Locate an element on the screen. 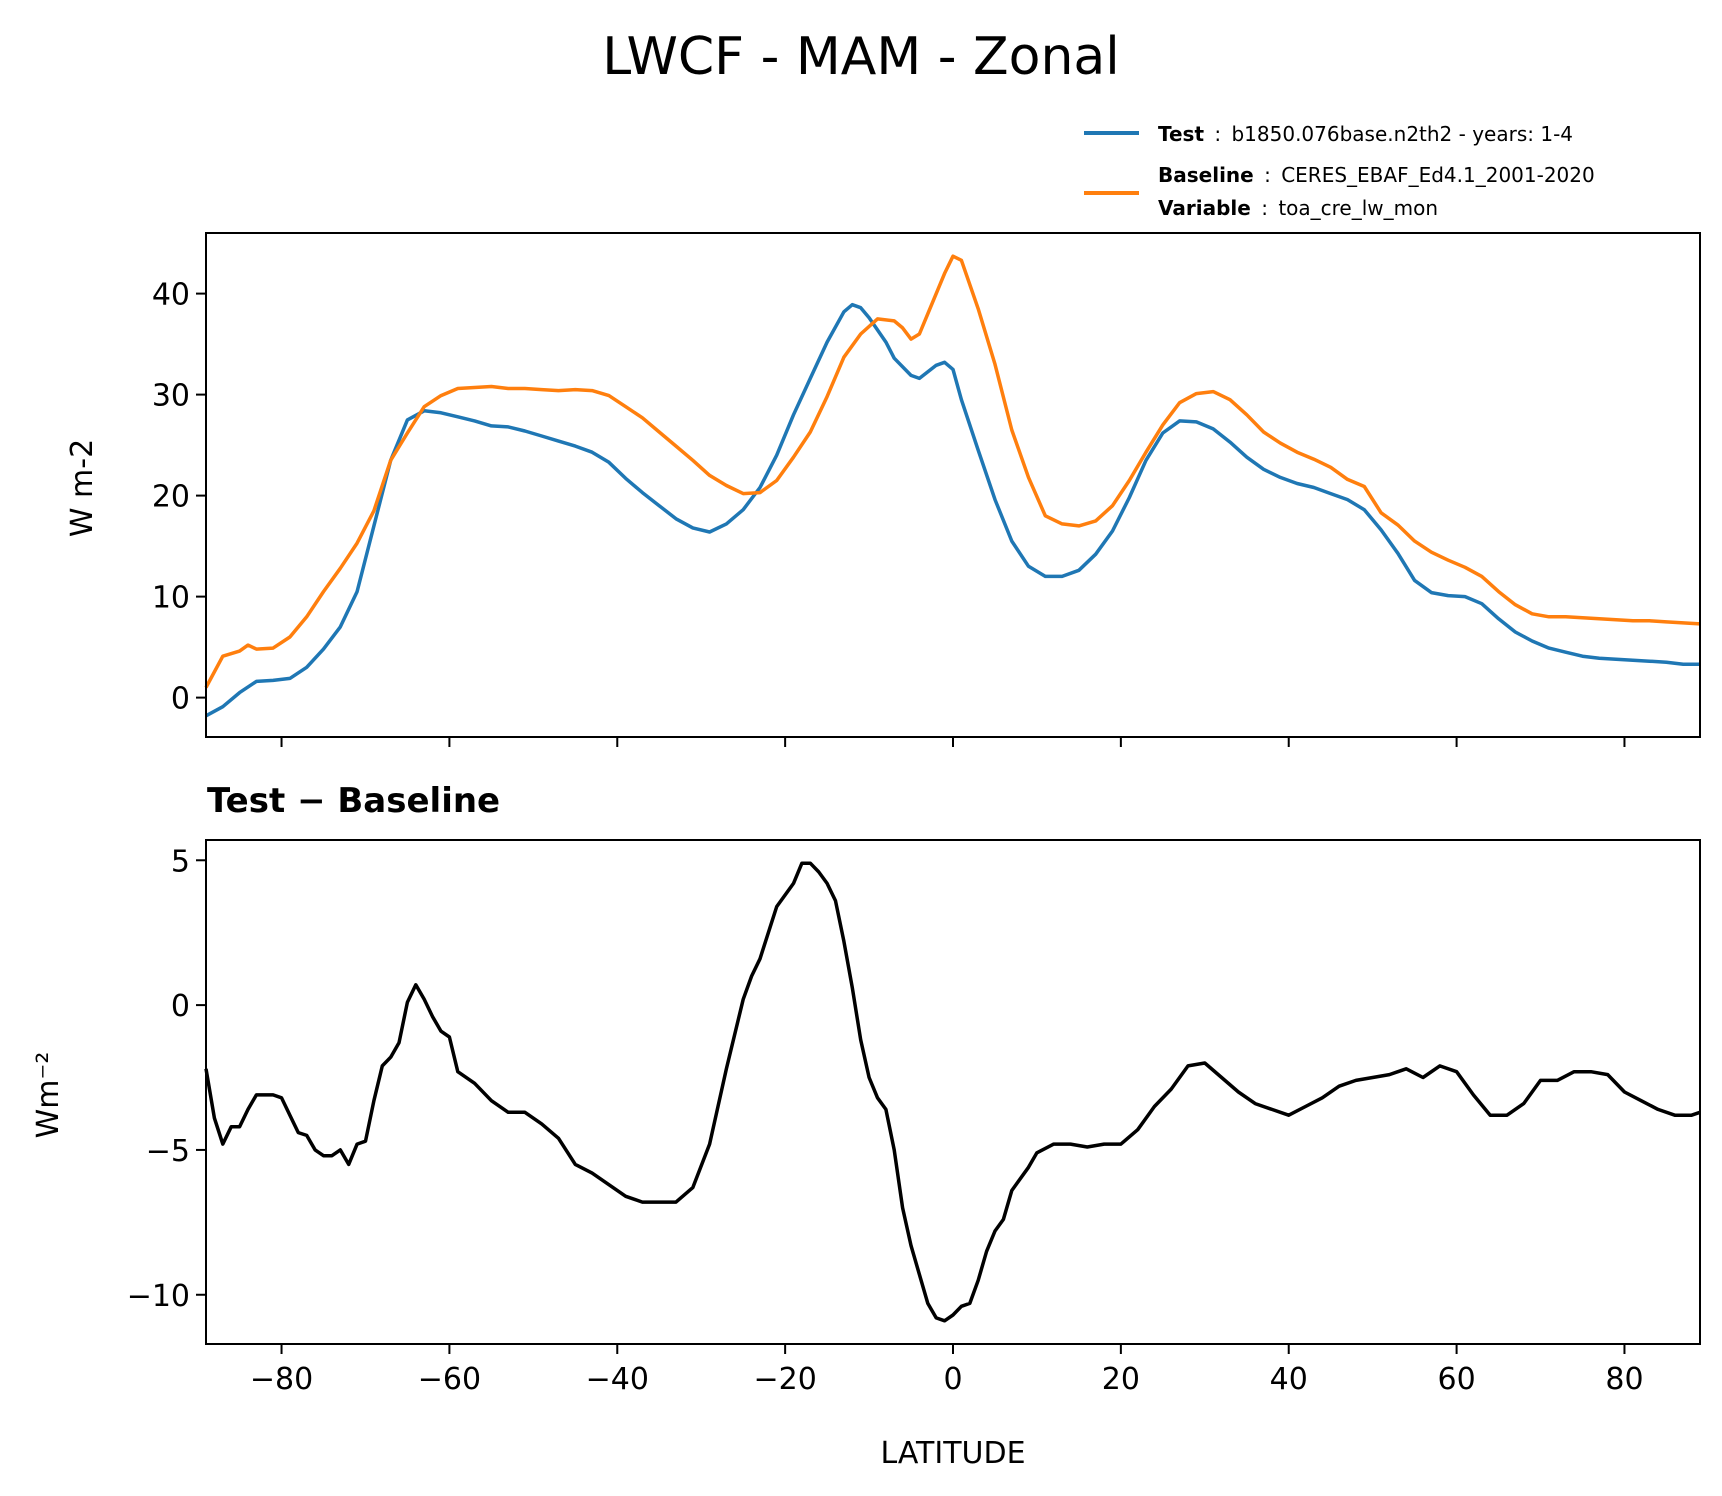 This screenshot has height=1496, width=1722. bottom-xtick-label: −20 is located at coordinates (784, 1379).